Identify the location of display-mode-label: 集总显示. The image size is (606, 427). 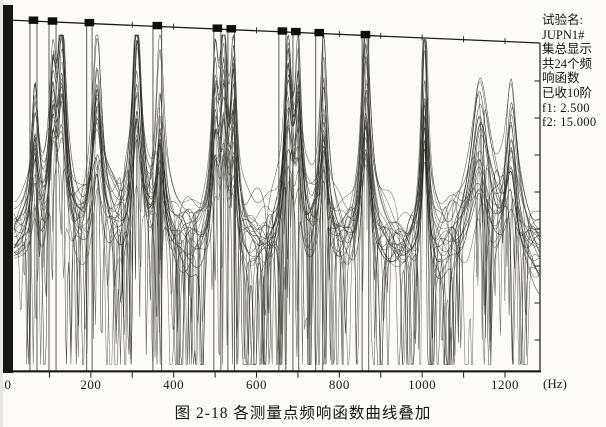
(567, 49).